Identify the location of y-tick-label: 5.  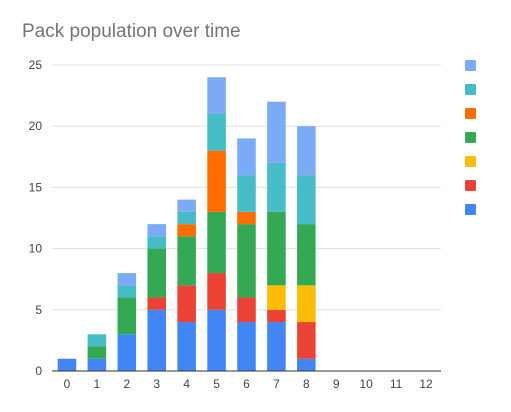
(38, 310).